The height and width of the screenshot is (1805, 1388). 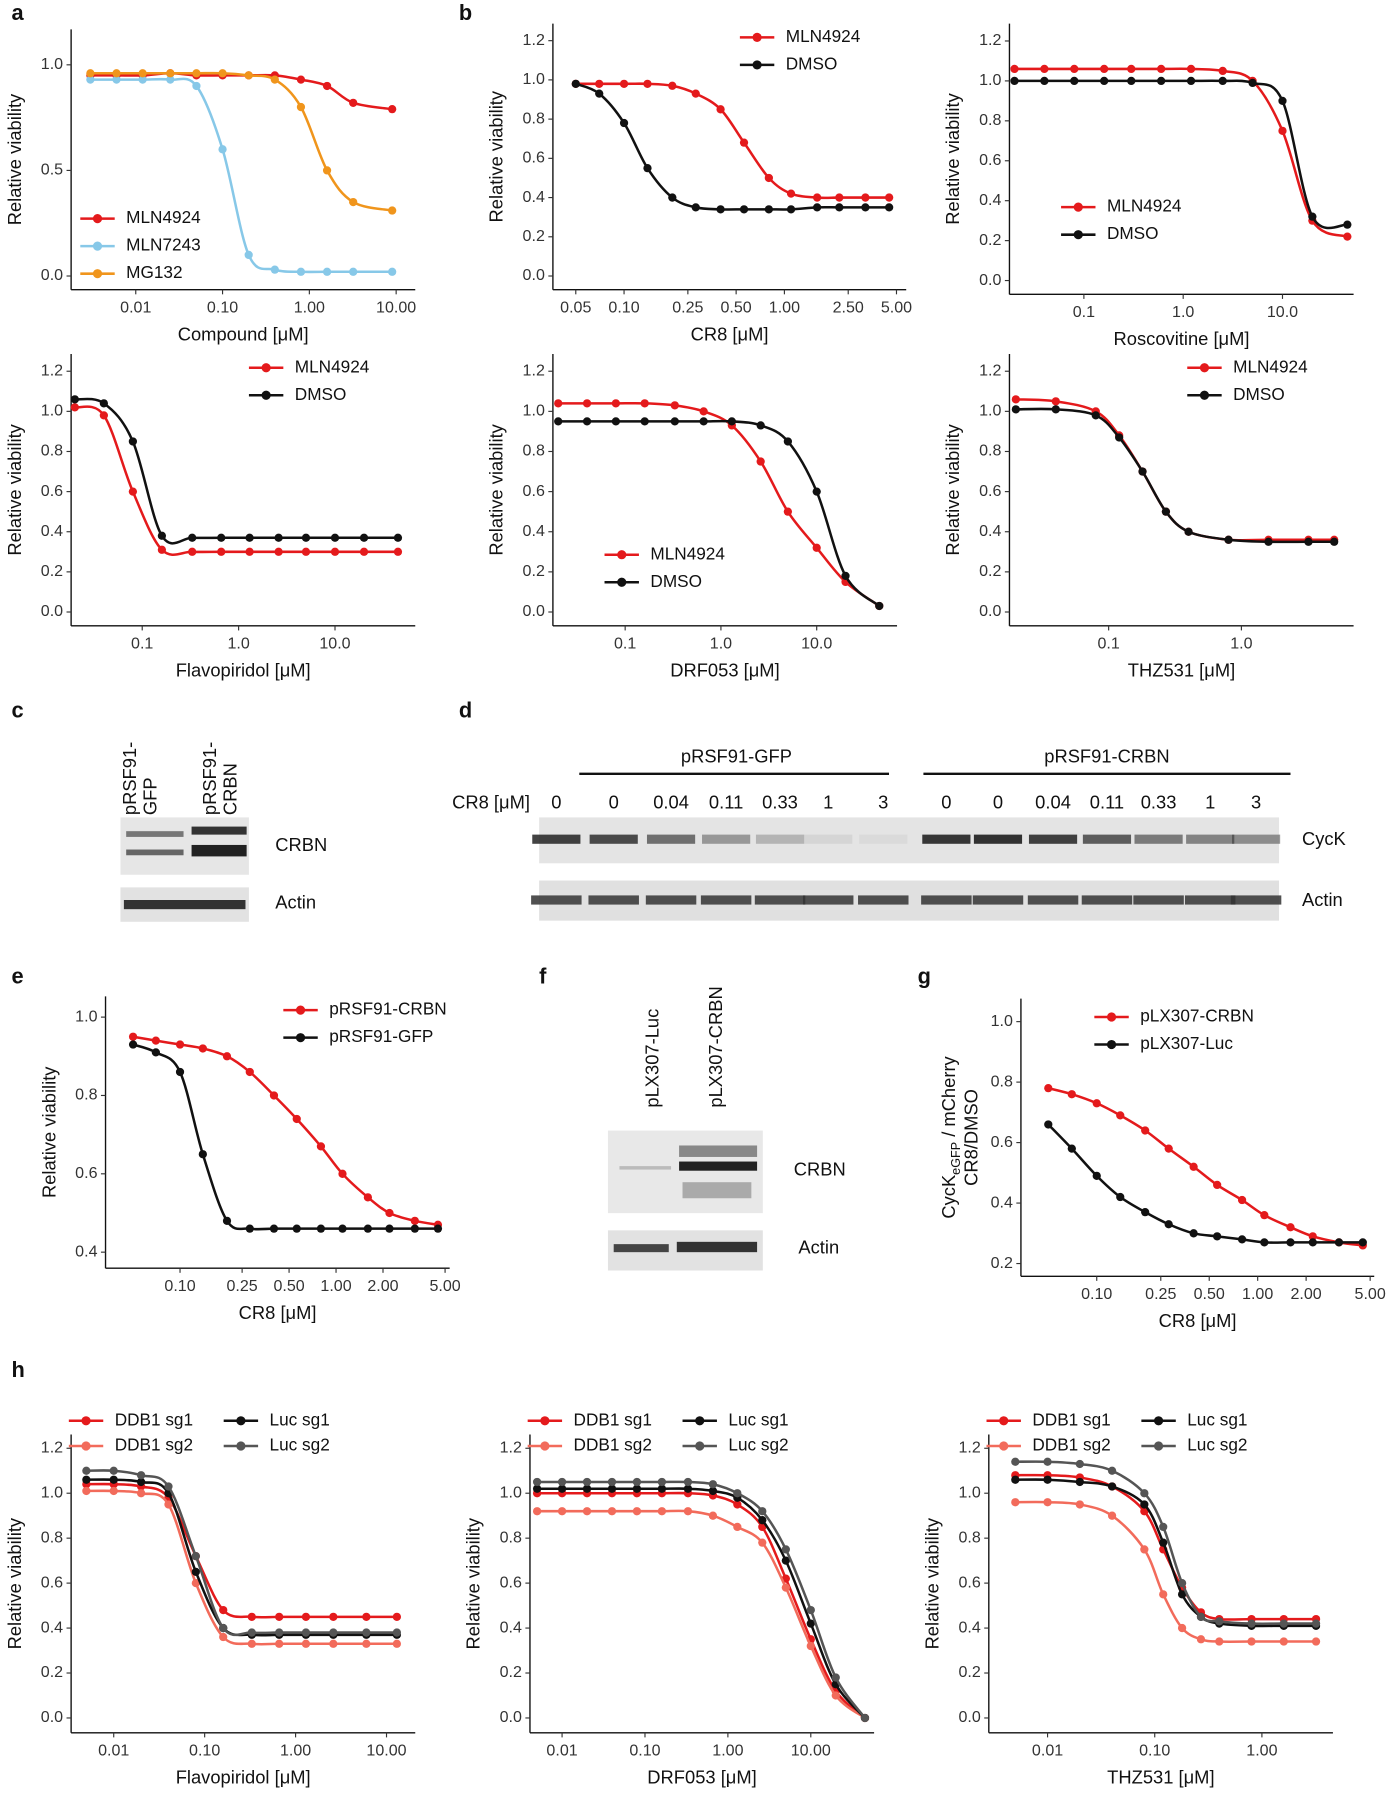 I want to click on x-axis-label: CR8 [μM], so click(x=730, y=333).